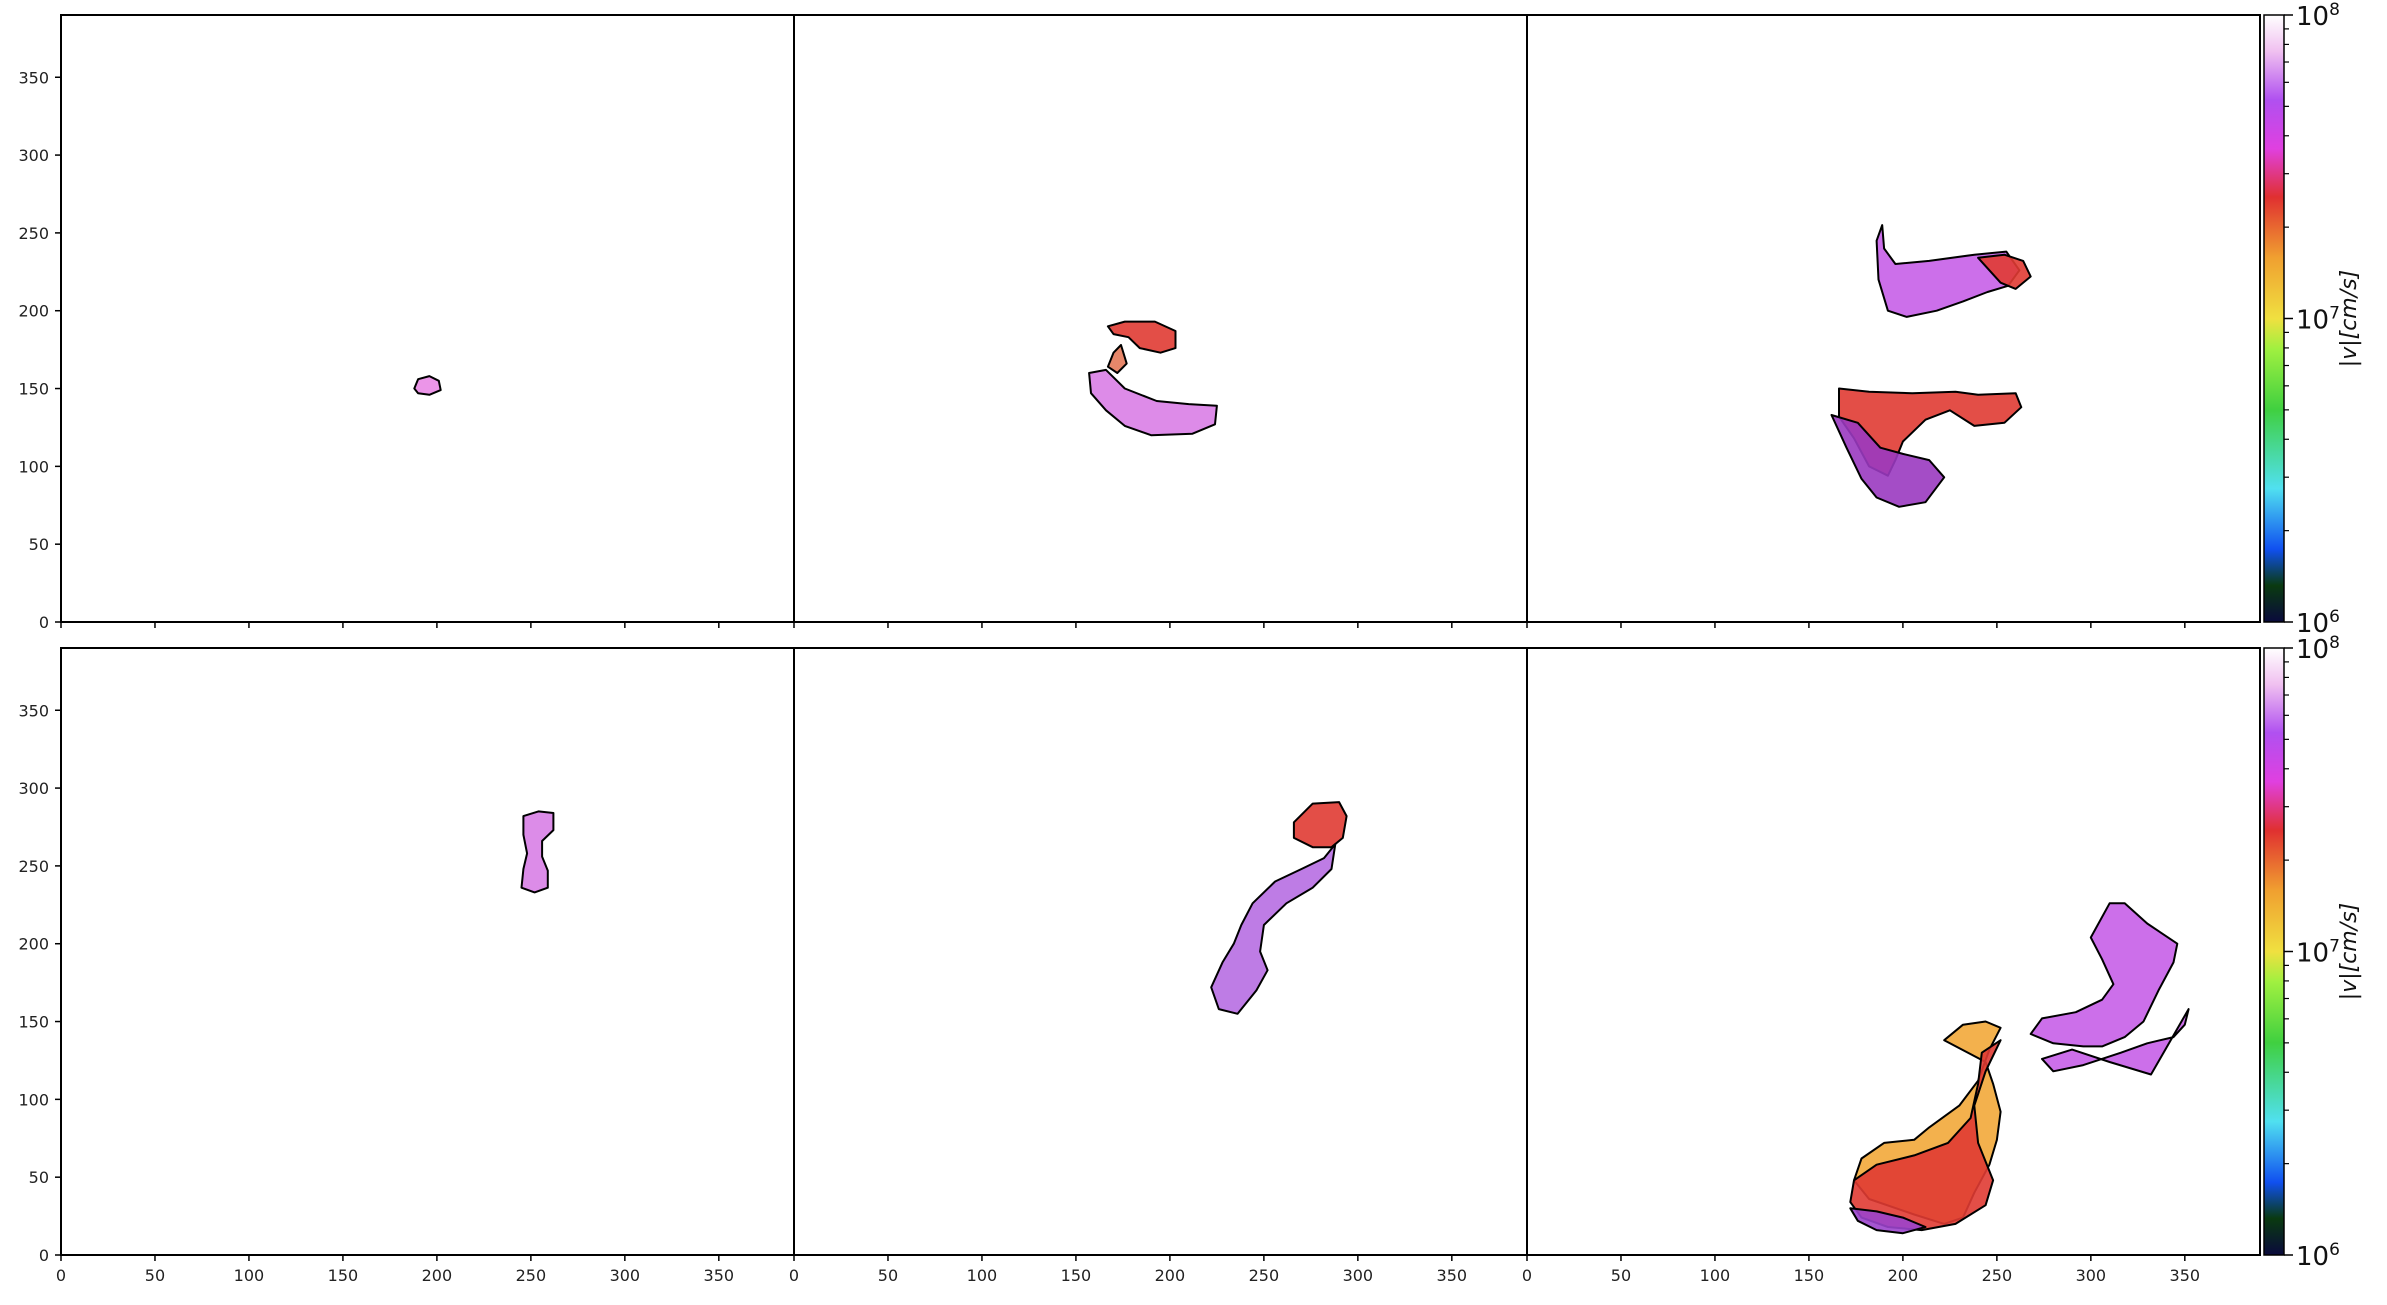  I want to click on panel-top-right, so click(1893, 321).